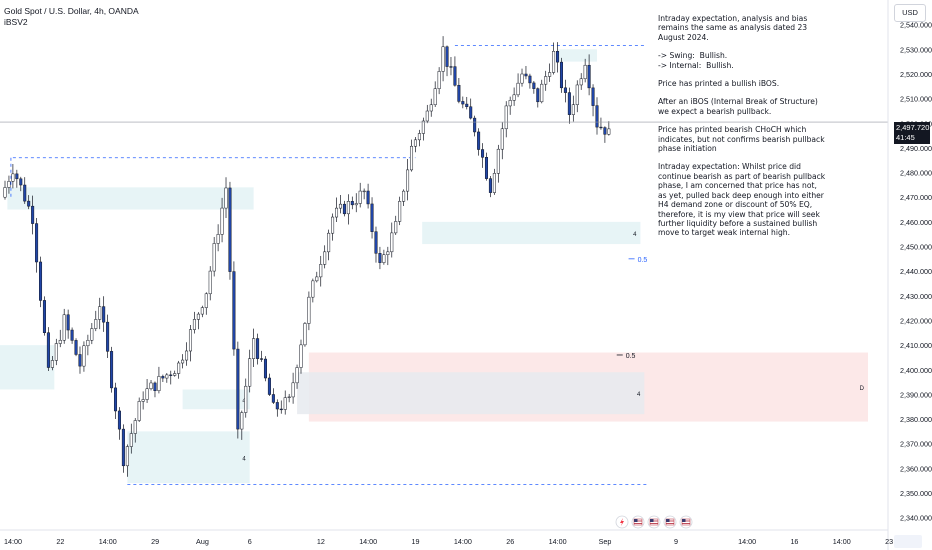  What do you see at coordinates (16, 22) in the screenshot?
I see `indicator-name: iBSV2` at bounding box center [16, 22].